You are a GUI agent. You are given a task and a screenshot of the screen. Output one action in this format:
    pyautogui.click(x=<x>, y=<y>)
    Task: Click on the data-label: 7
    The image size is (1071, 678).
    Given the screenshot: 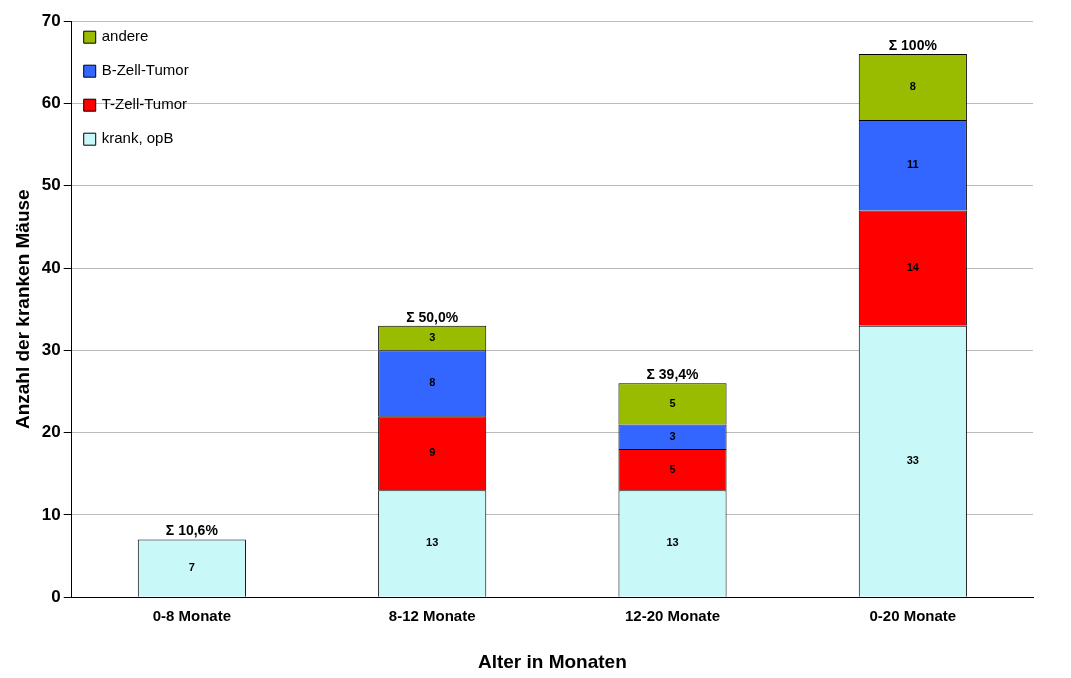 What is the action you would take?
    pyautogui.click(x=191, y=567)
    